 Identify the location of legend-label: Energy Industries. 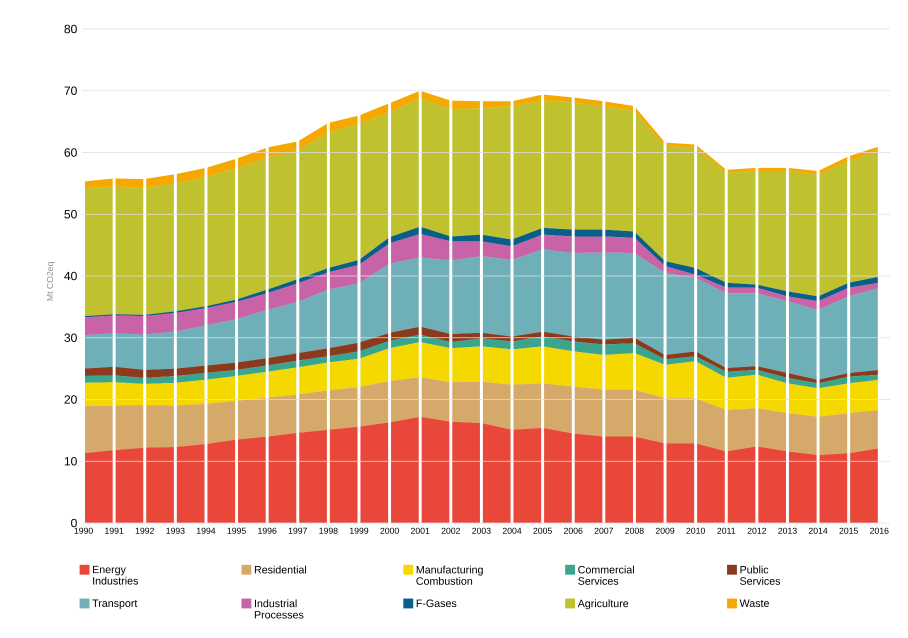
(115, 575).